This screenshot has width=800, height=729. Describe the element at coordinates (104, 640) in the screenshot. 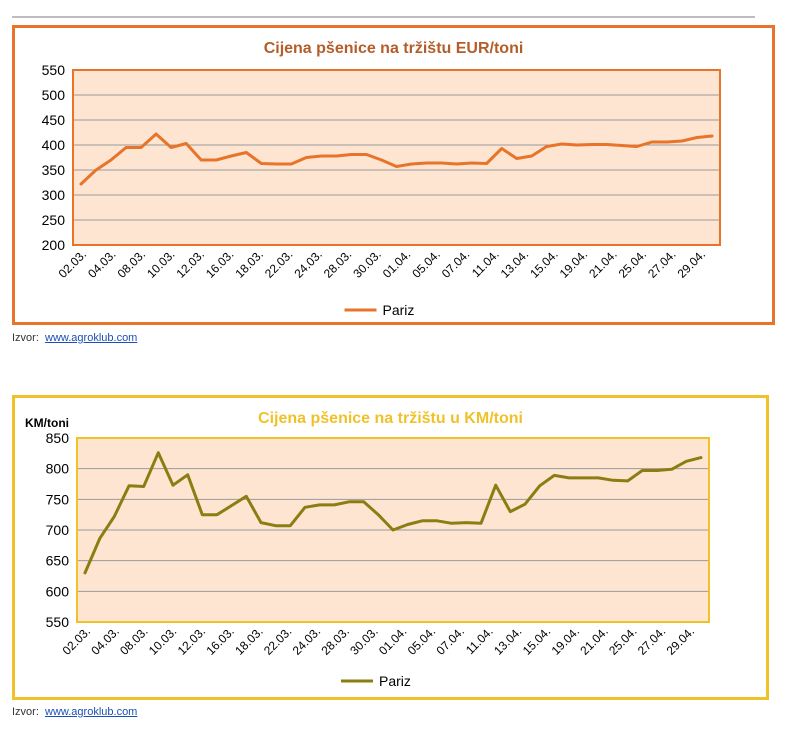

I see `x-tick-label: 04.03.` at that location.